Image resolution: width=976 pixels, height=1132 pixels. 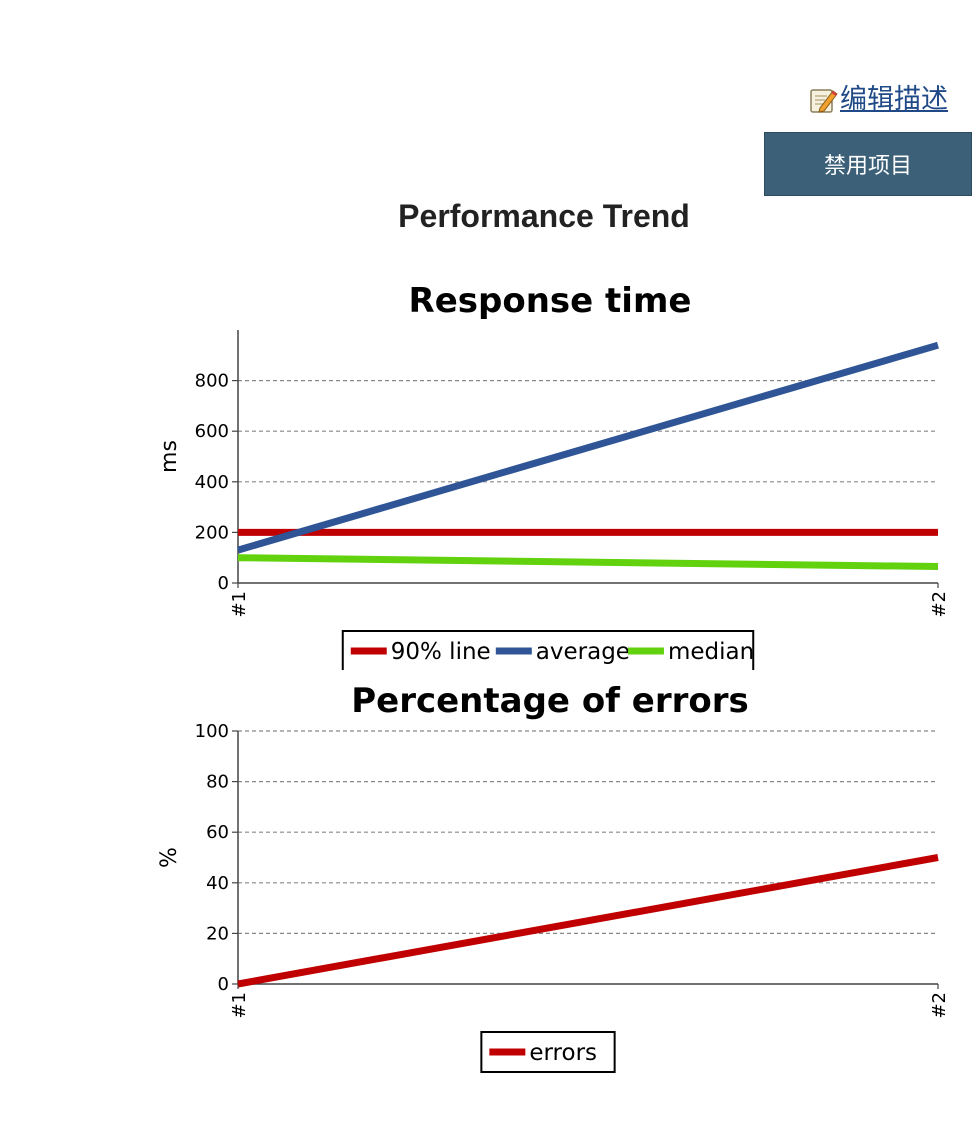 What do you see at coordinates (868, 164) in the screenshot?
I see `disable-project-button: 禁用项目` at bounding box center [868, 164].